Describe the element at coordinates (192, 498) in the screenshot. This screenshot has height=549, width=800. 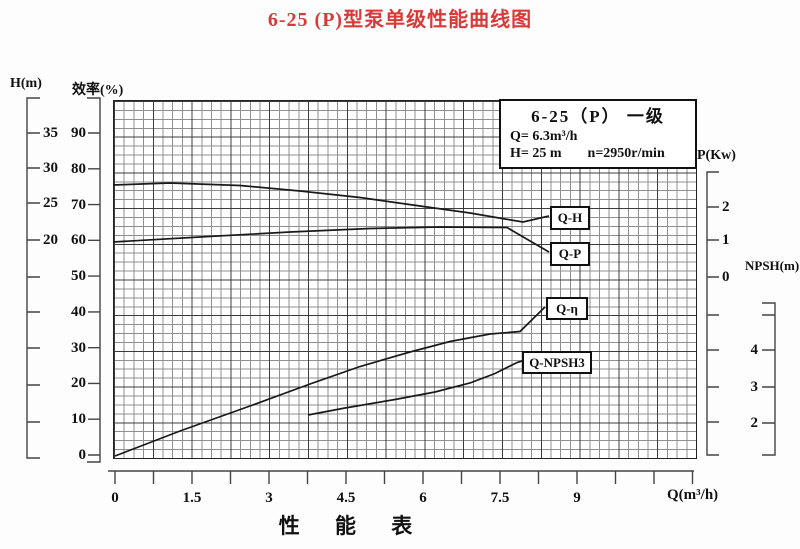
I see `q-tick: 1.5` at that location.